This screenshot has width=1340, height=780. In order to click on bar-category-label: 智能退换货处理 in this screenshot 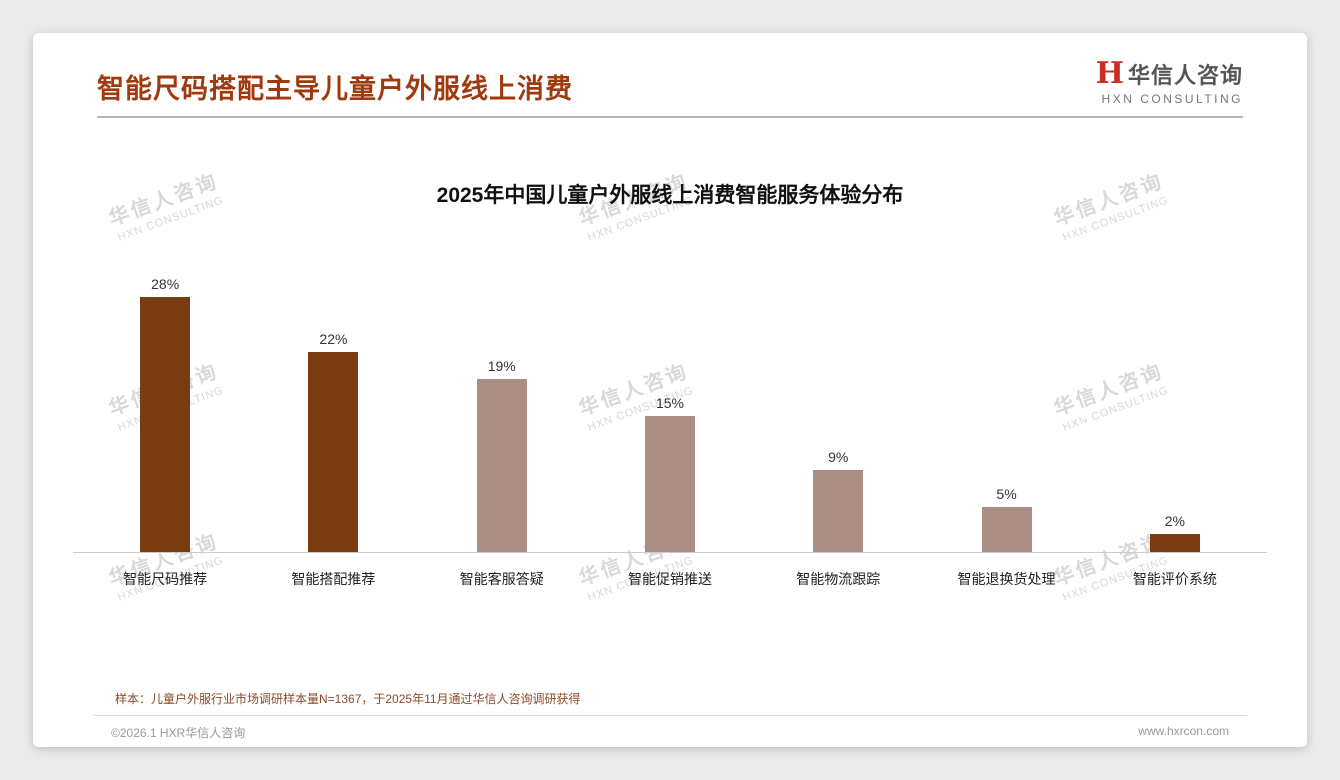, I will do `click(1006, 579)`.